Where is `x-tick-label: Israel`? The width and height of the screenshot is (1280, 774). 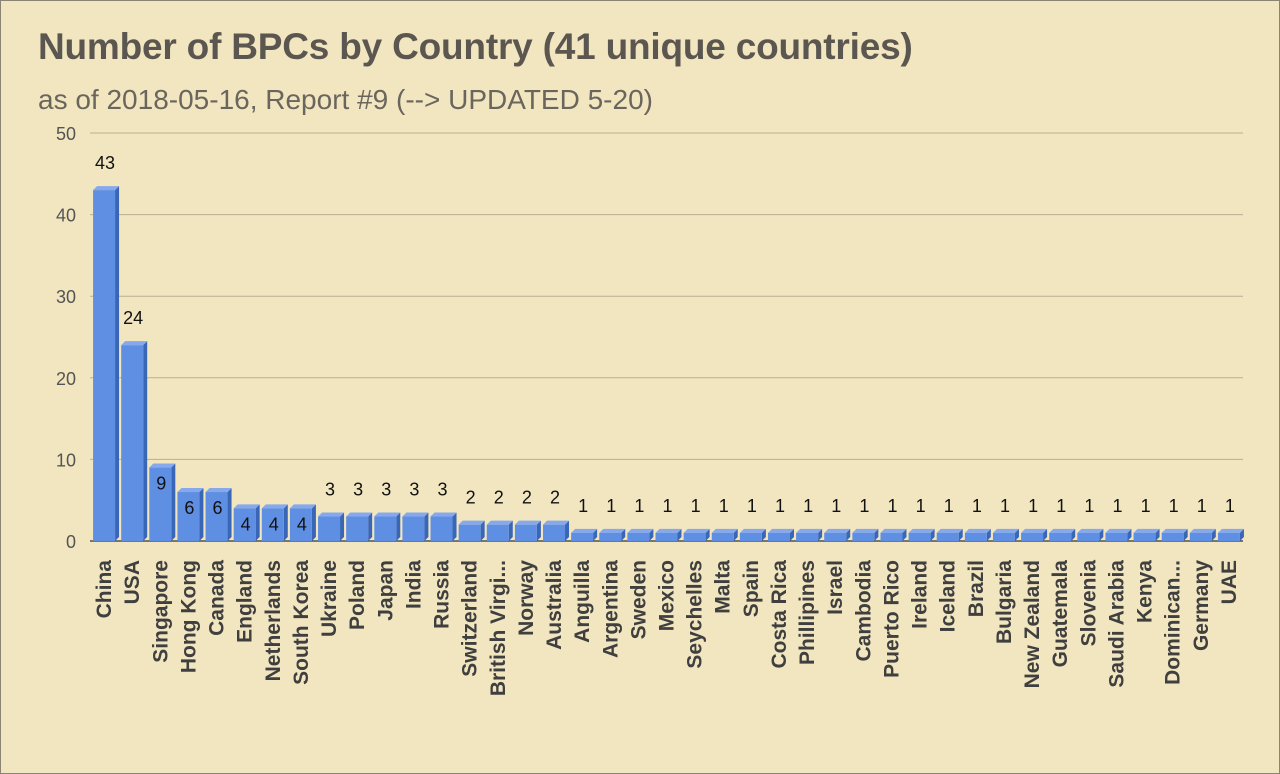 x-tick-label: Israel is located at coordinates (835, 587).